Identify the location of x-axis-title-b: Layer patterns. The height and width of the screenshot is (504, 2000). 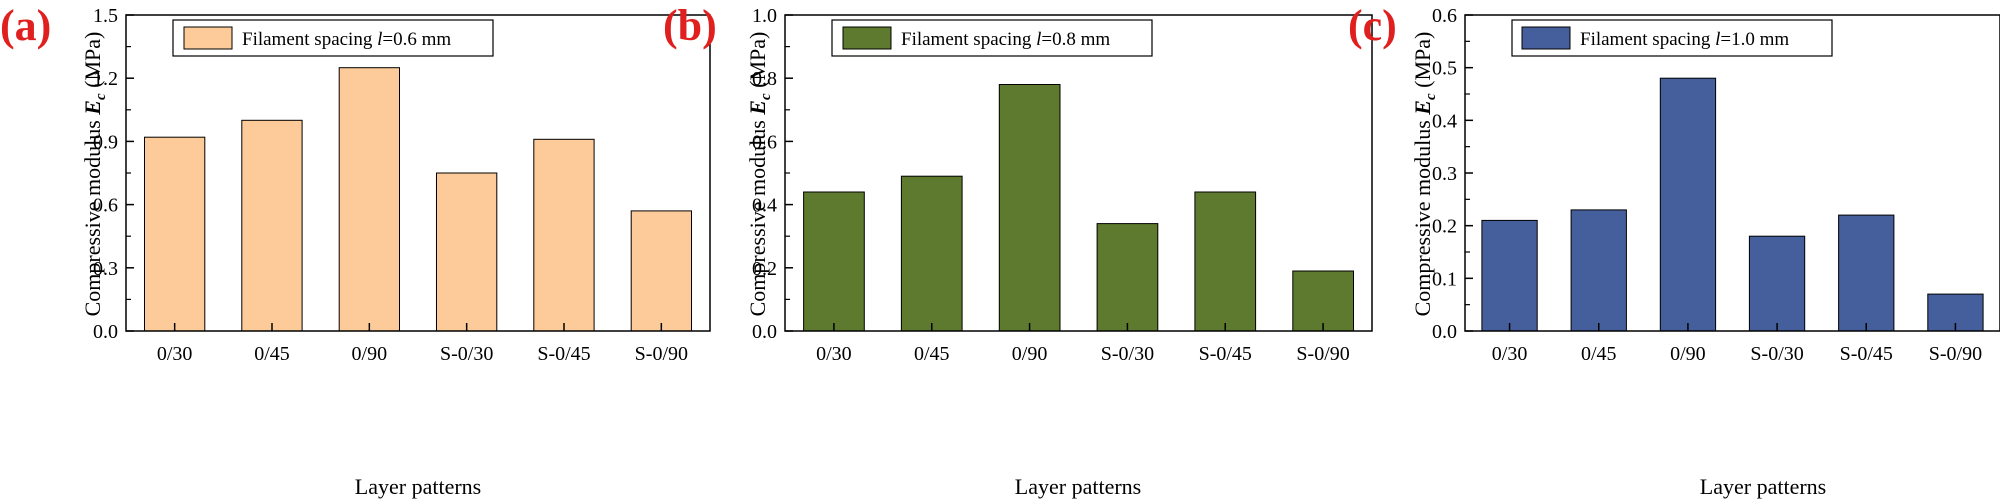
(1078, 486).